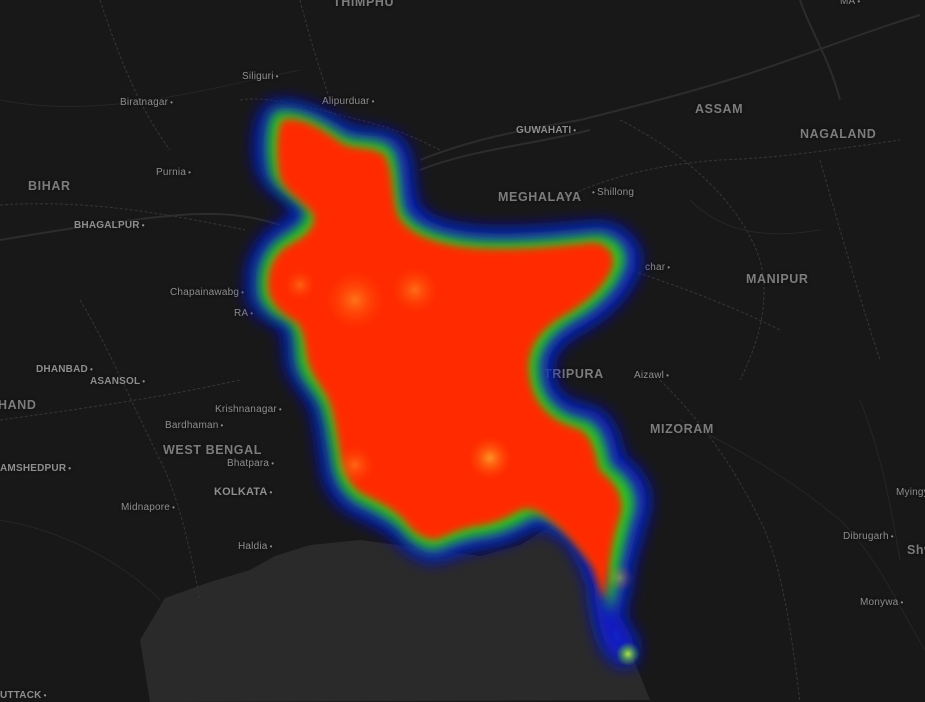 The height and width of the screenshot is (702, 925). Describe the element at coordinates (348, 101) in the screenshot. I see `label-alipurduar: Alipurduar` at that location.